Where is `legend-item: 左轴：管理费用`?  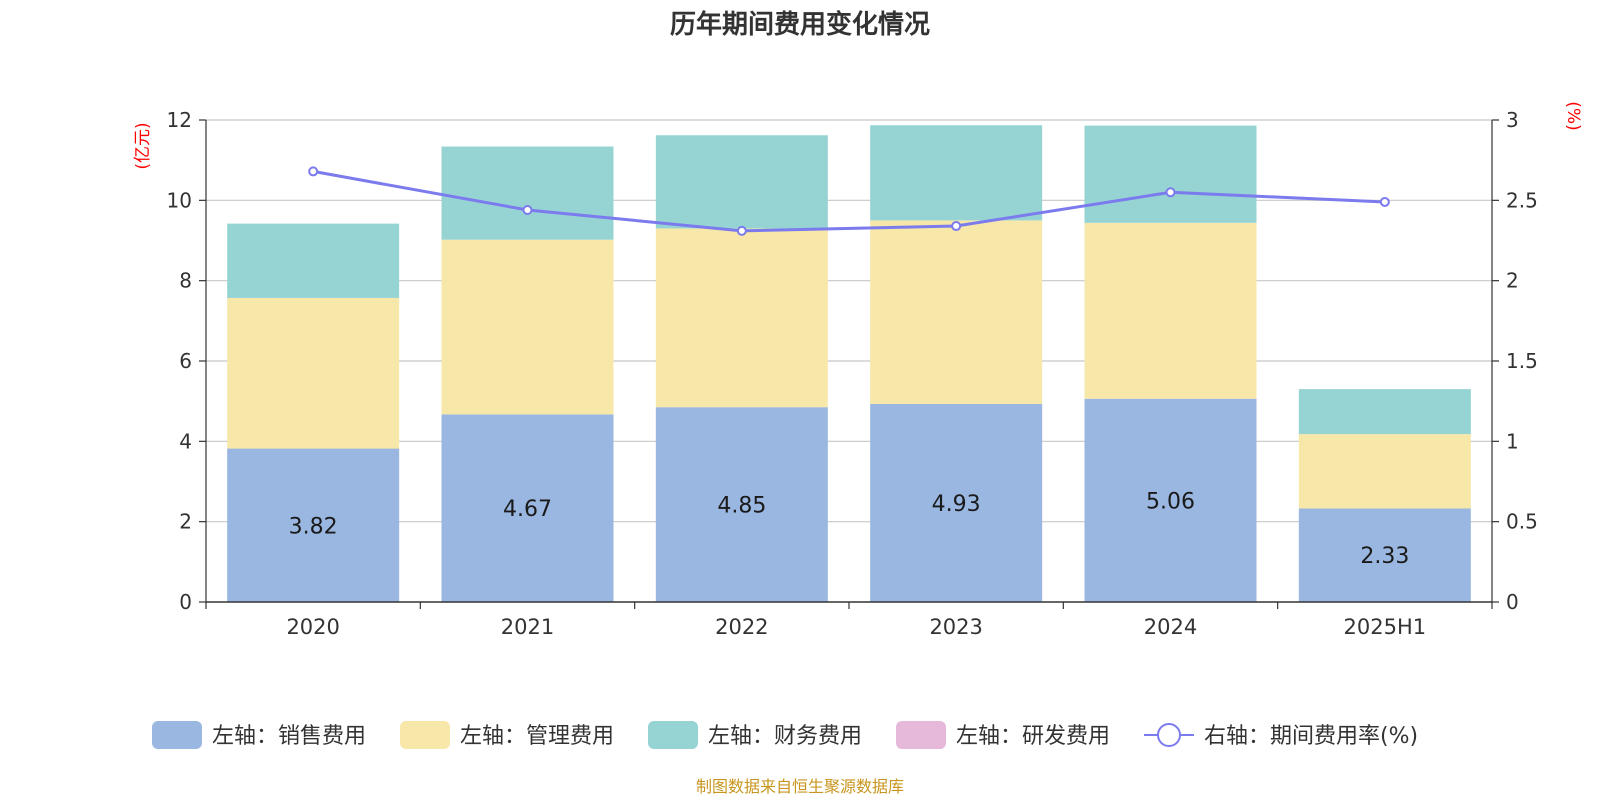
legend-item: 左轴：管理费用 is located at coordinates (507, 735).